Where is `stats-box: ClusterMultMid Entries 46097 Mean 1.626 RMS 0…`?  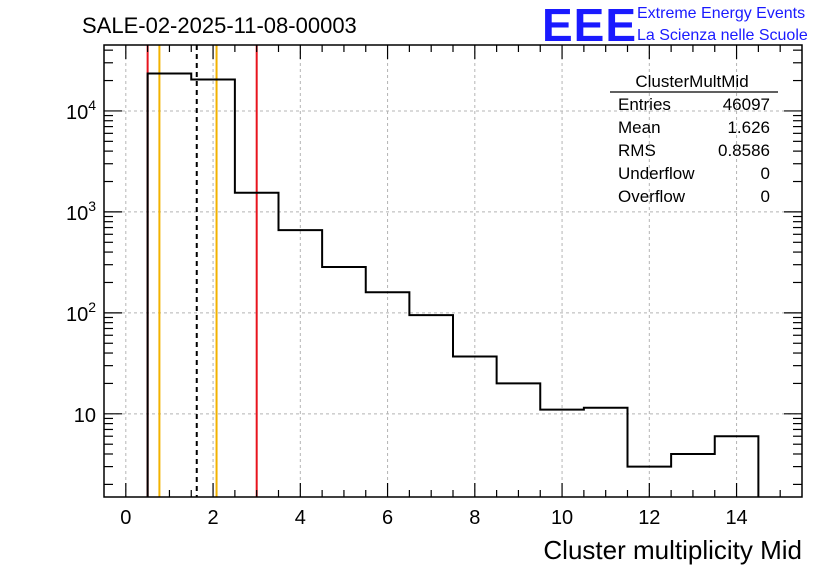
stats-box: ClusterMultMid Entries 46097 Mean 1.626 RMS 0… is located at coordinates (694, 139).